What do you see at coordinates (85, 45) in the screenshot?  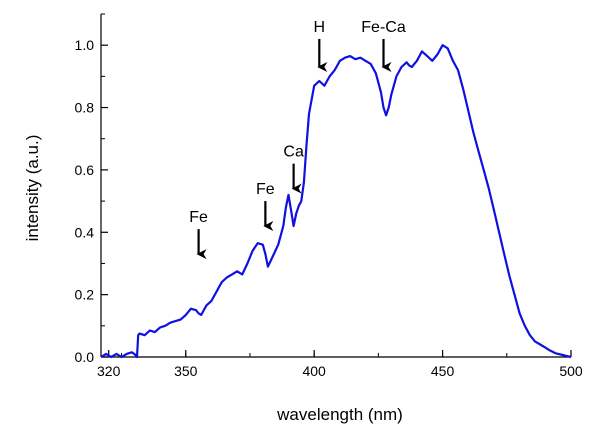 I see `y-tick-label: 1.0` at bounding box center [85, 45].